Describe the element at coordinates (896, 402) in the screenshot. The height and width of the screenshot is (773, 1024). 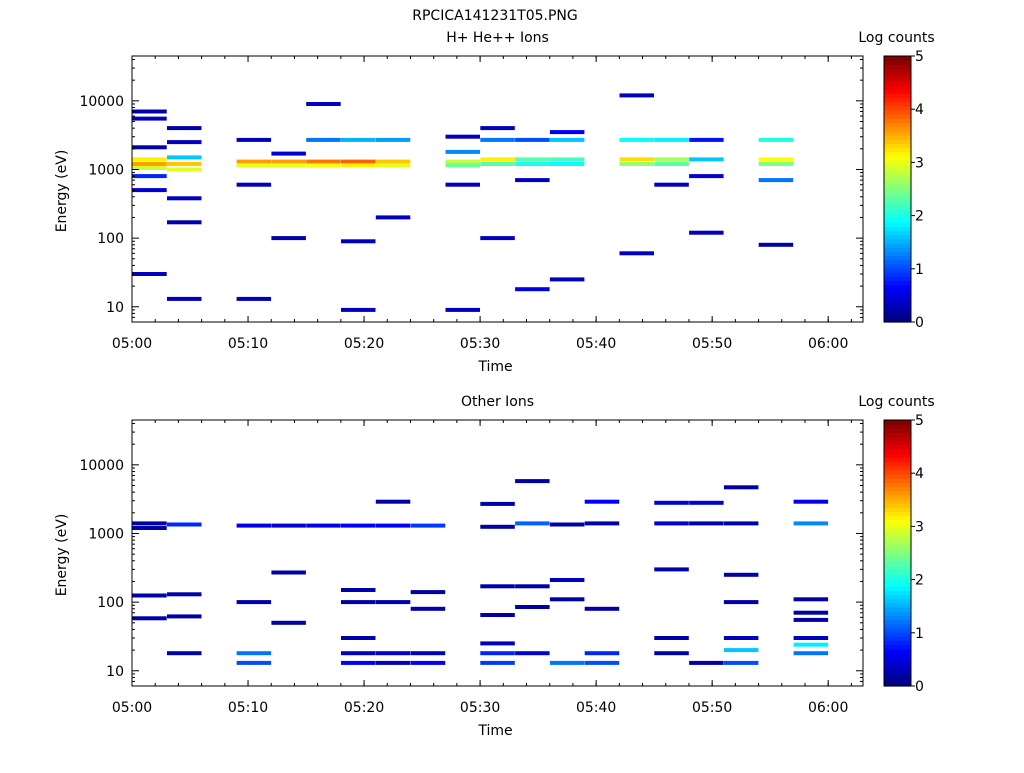
I see `colorbar-label: Log counts` at that location.